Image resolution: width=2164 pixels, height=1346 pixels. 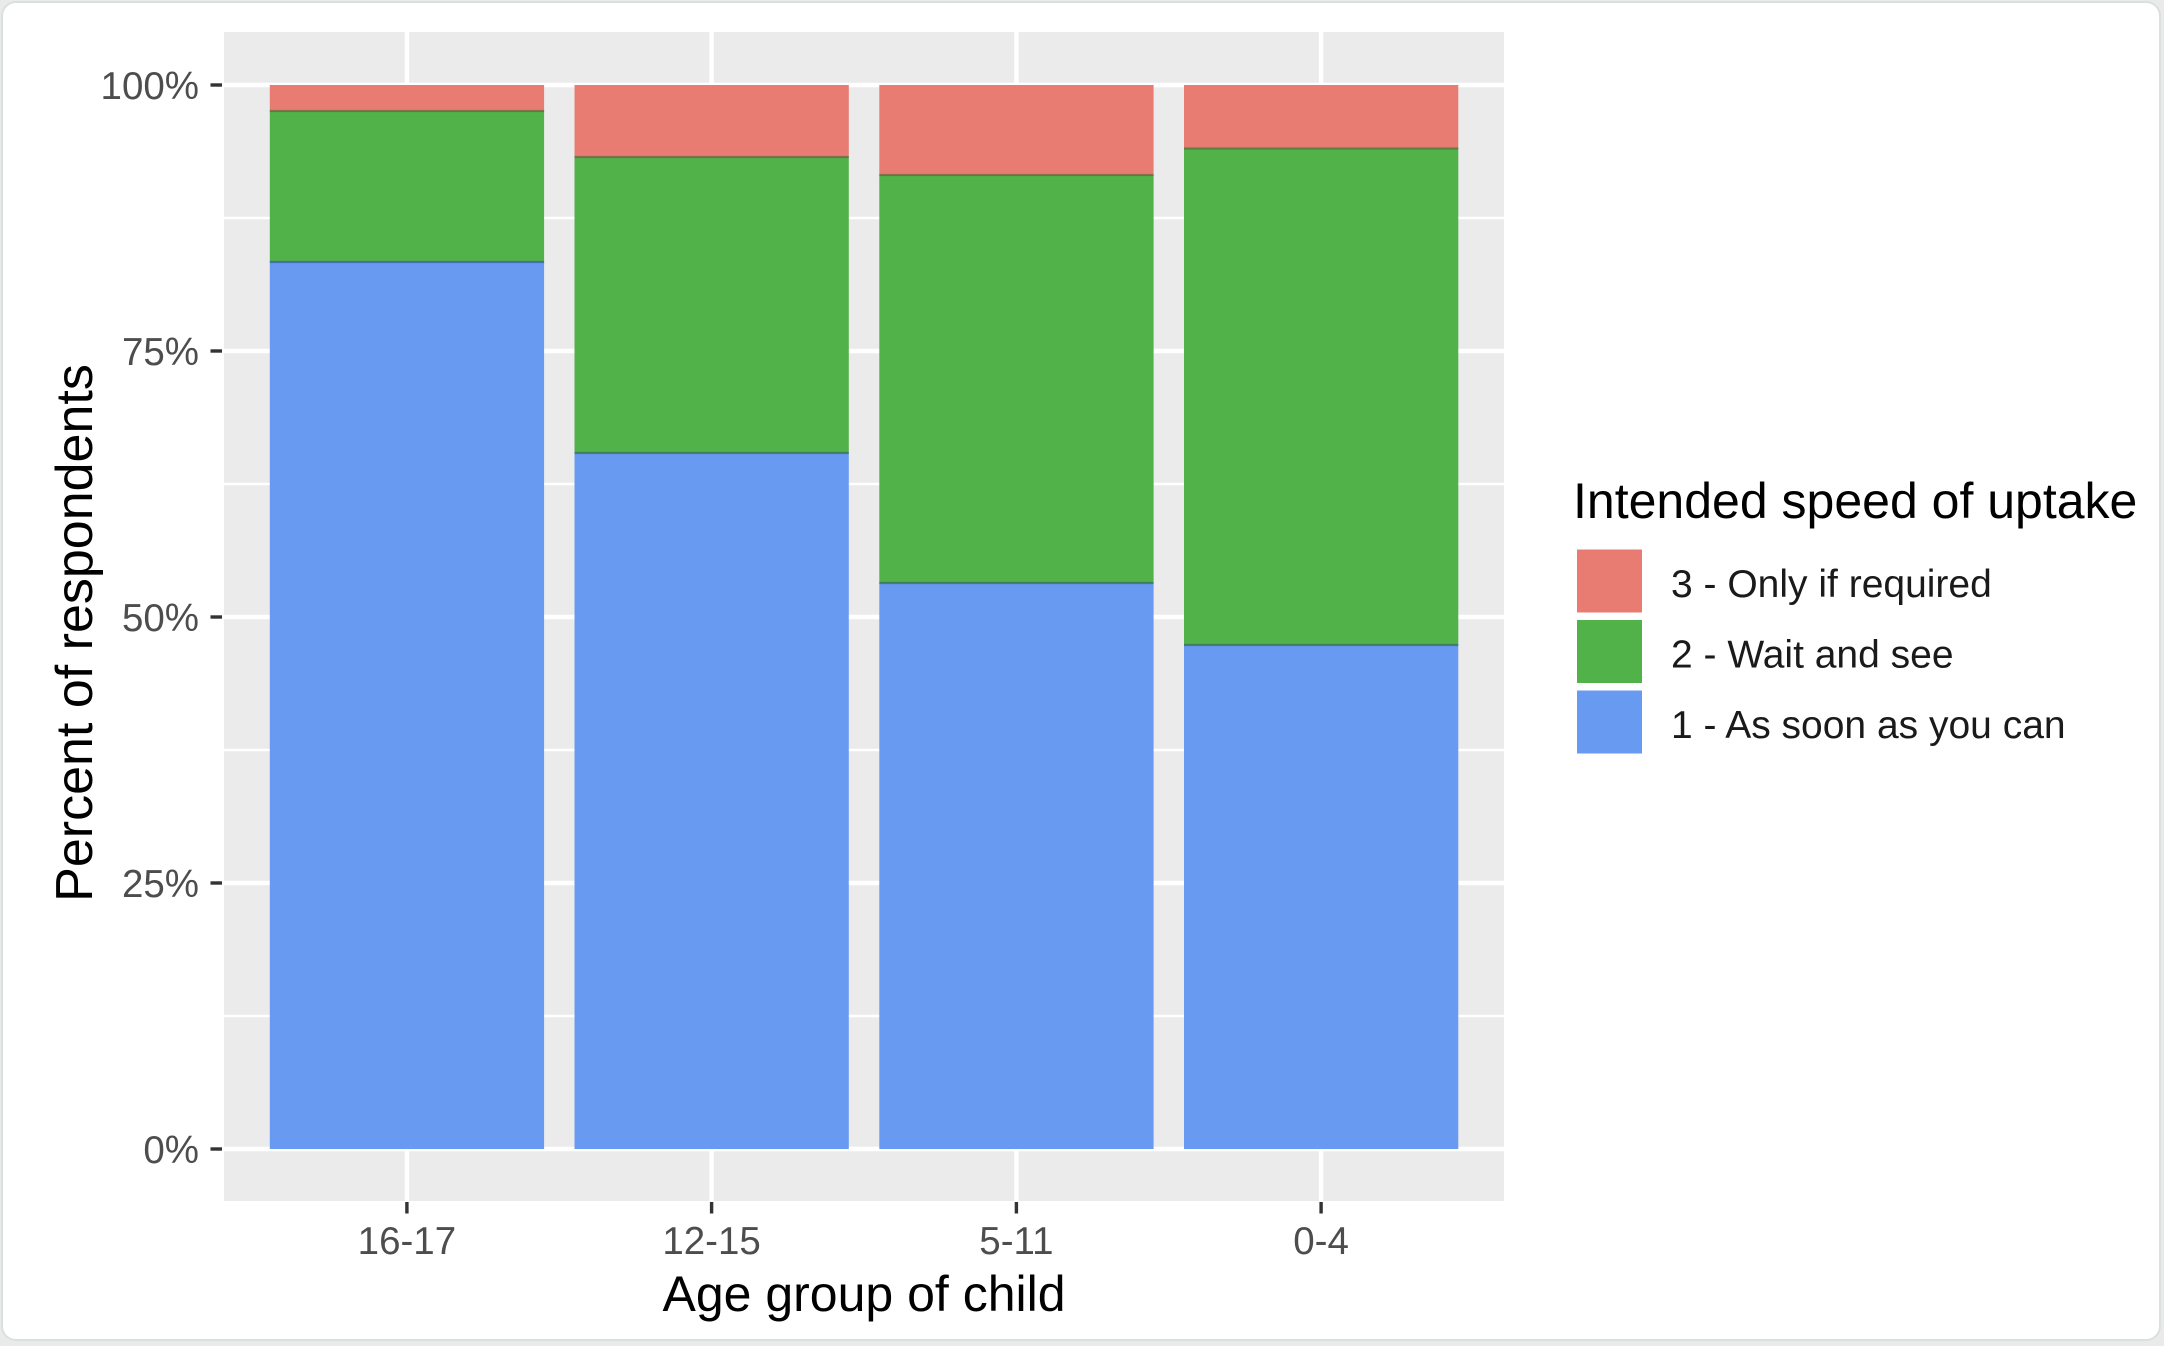 I want to click on svg-text: 50%, so click(x=160, y=618).